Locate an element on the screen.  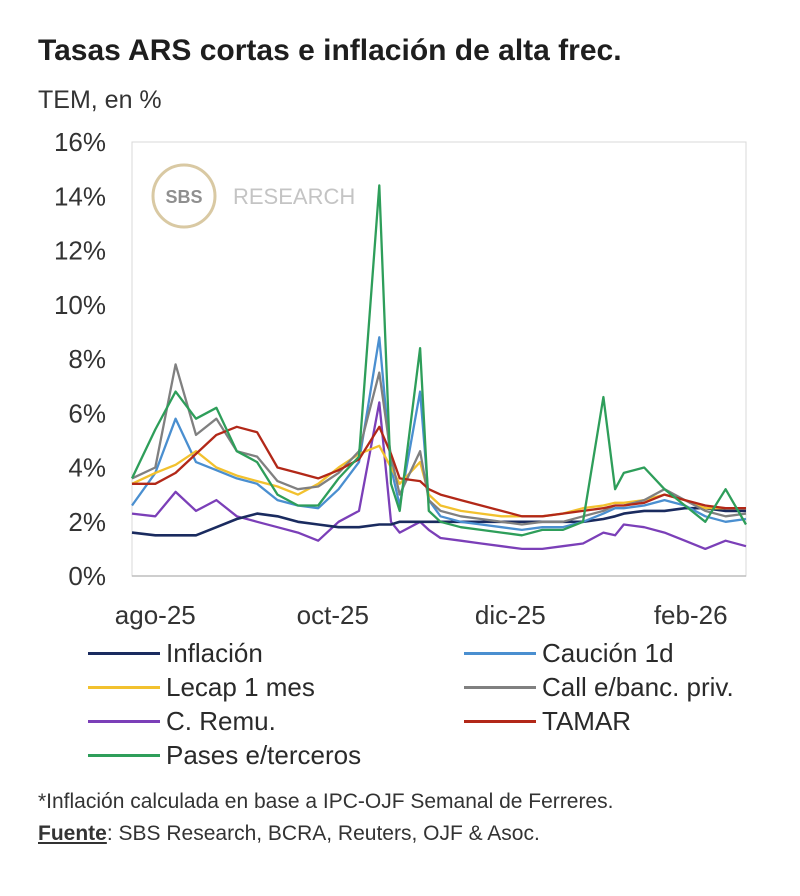
legend-item: Pases e/terceros is located at coordinates (224, 755).